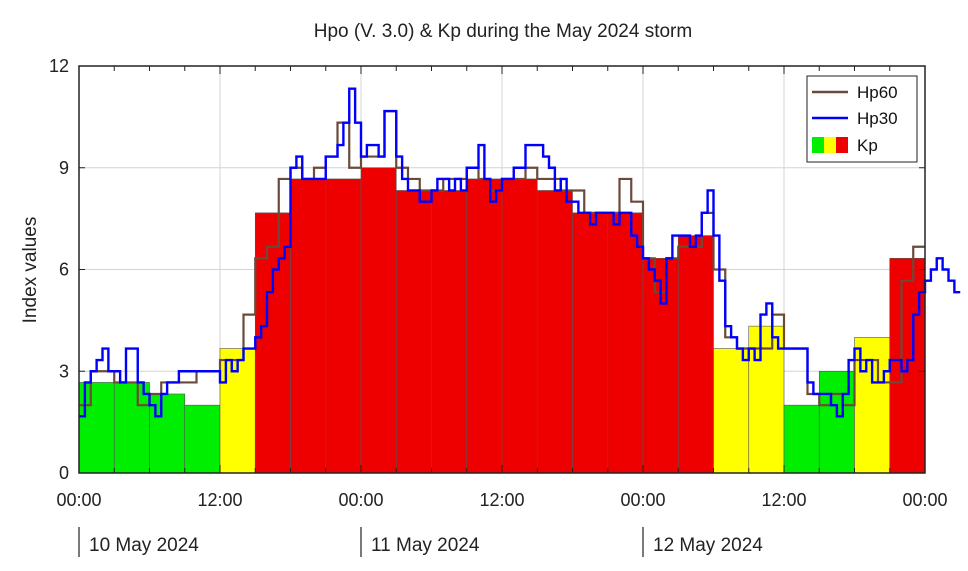  Describe the element at coordinates (867, 145) in the screenshot. I see `legend-label-kp: Kp` at that location.